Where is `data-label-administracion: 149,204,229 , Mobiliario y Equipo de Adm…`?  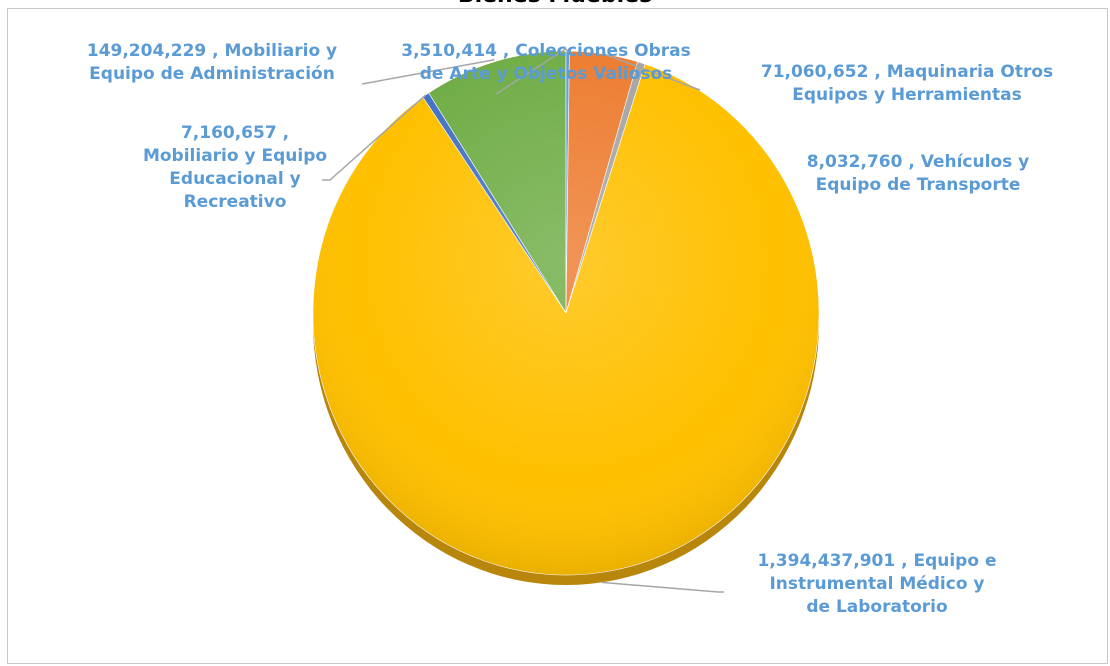 data-label-administracion: 149,204,229 , Mobiliario y Equipo de Adm… is located at coordinates (212, 63).